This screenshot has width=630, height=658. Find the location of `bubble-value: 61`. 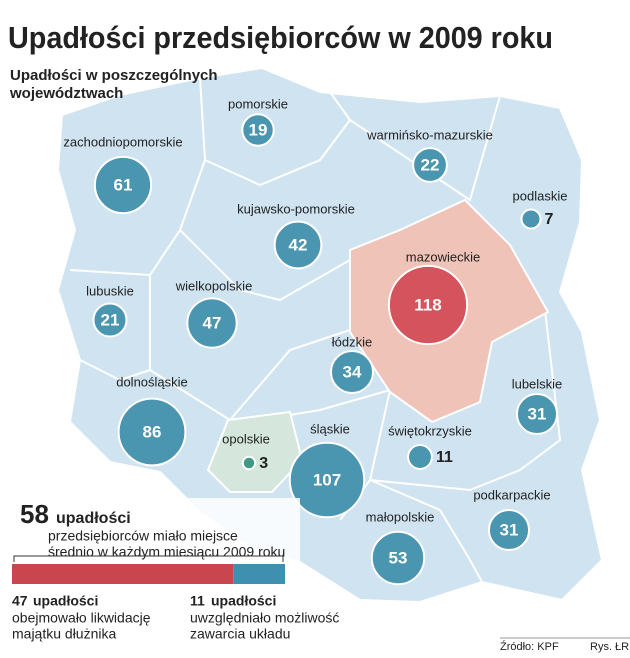

bubble-value: 61 is located at coordinates (123, 184).